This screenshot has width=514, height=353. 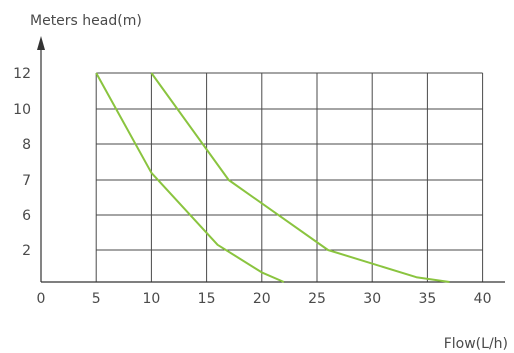 I want to click on x-tick-label: 20, so click(x=262, y=299).